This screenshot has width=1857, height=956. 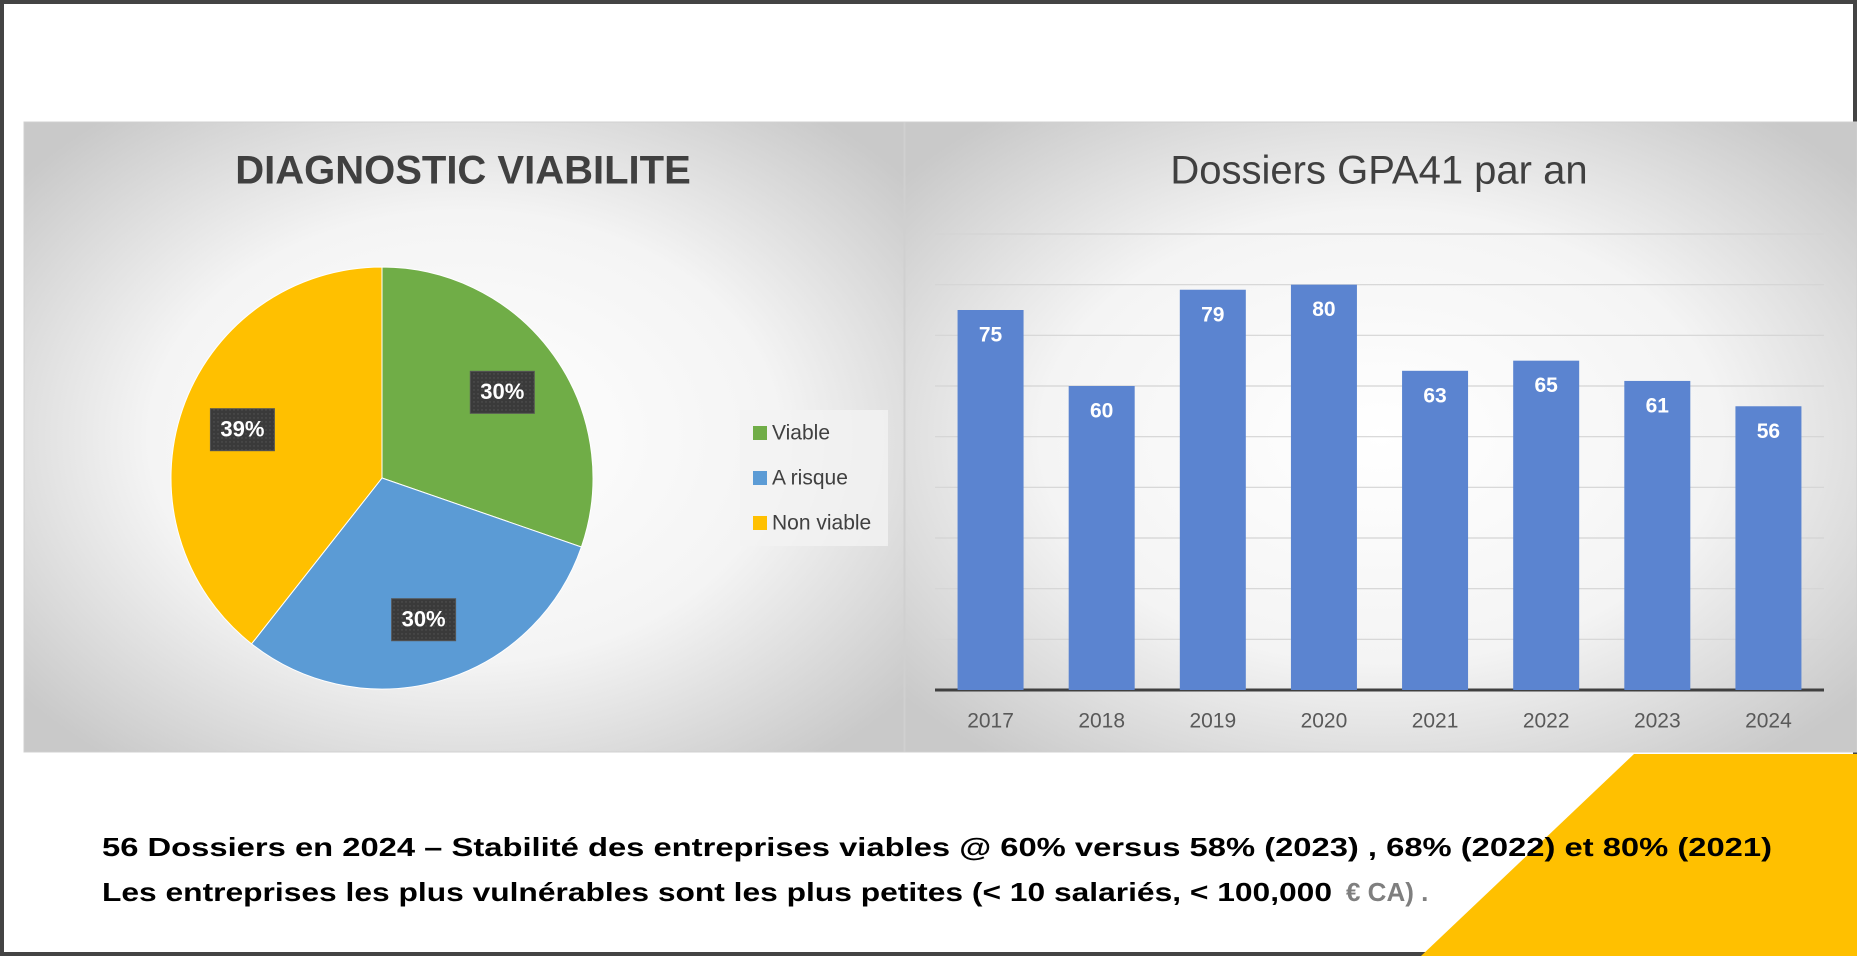 What do you see at coordinates (1768, 721) in the screenshot?
I see `x-tick-label: 2024` at bounding box center [1768, 721].